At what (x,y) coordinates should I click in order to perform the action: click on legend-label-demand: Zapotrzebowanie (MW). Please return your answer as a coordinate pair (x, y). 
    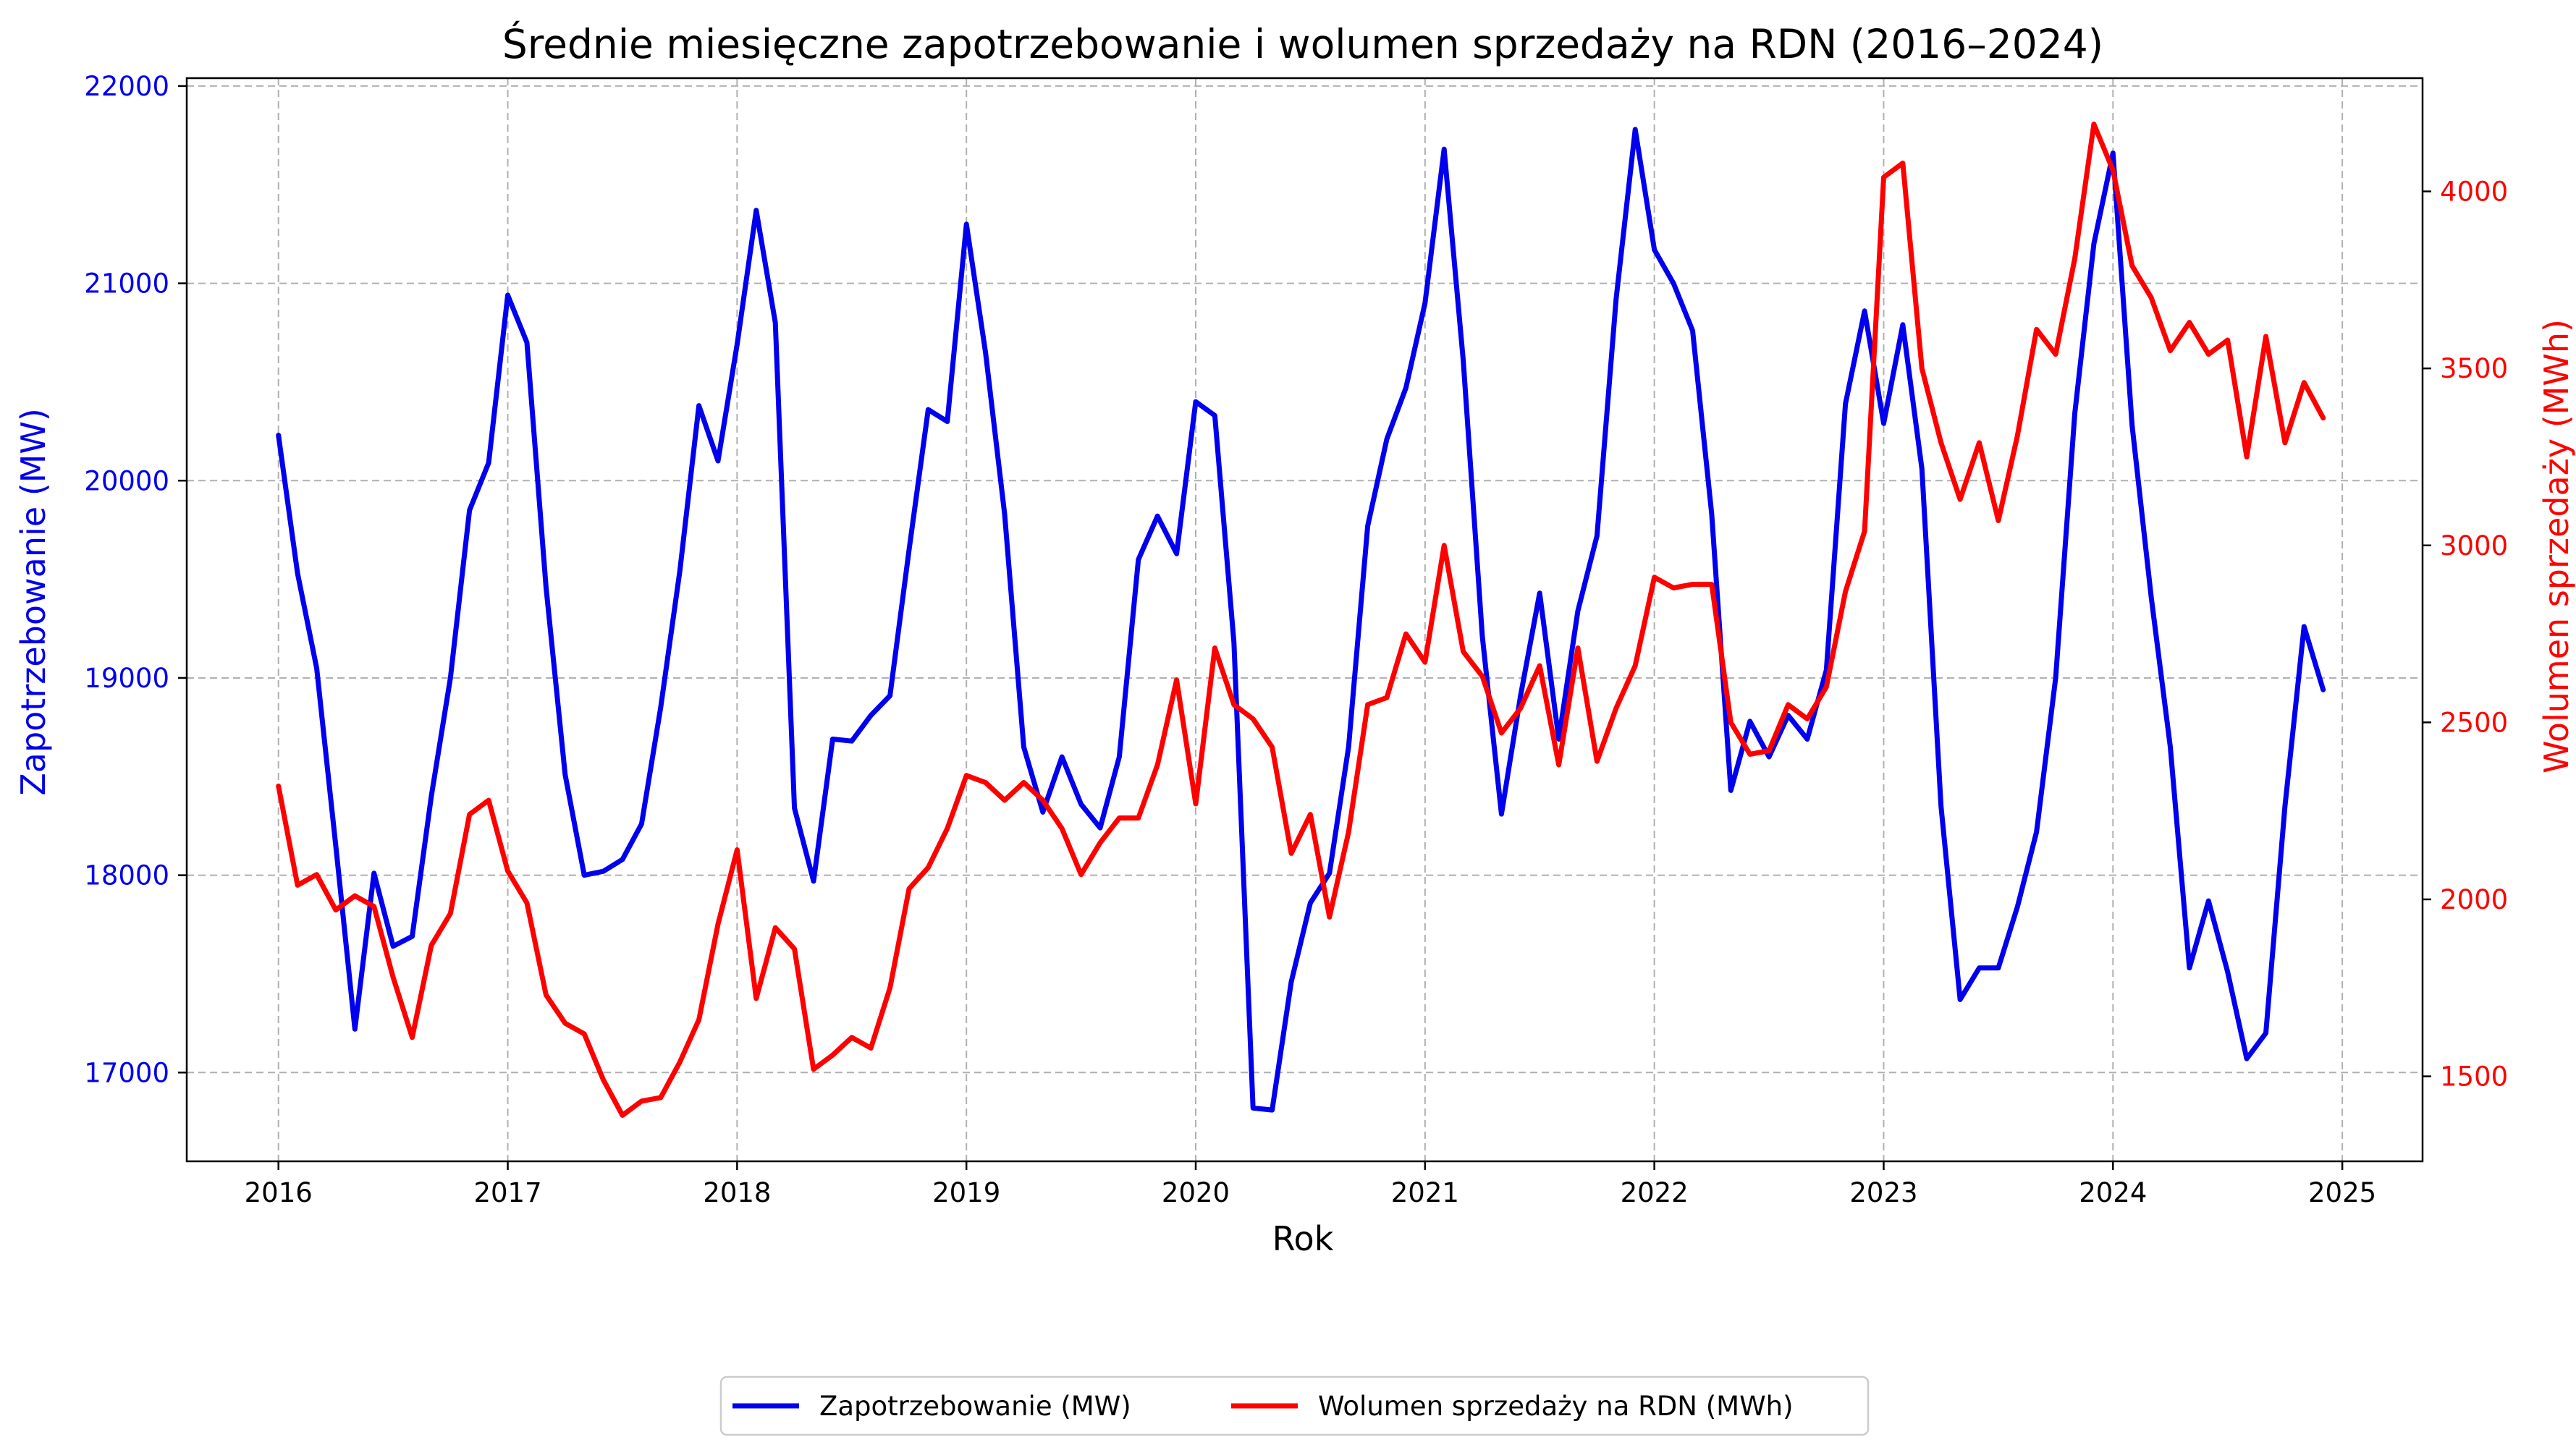
    Looking at the image, I should click on (975, 1406).